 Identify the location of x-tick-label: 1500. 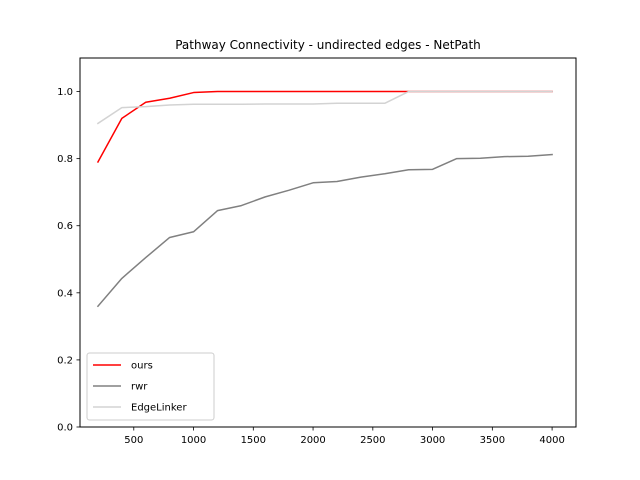
(253, 440).